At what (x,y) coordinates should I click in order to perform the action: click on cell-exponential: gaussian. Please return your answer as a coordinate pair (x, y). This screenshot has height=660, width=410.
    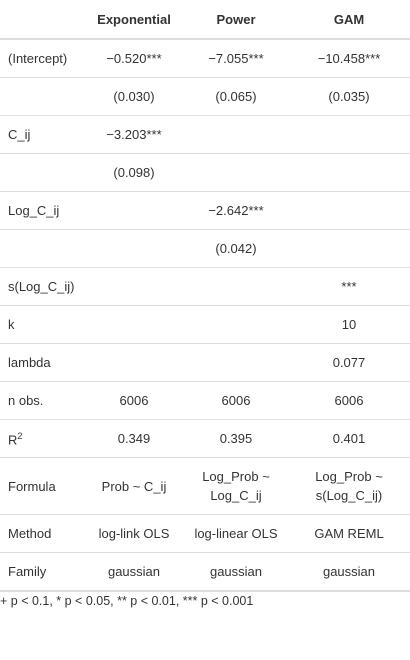
    Looking at the image, I should click on (134, 572).